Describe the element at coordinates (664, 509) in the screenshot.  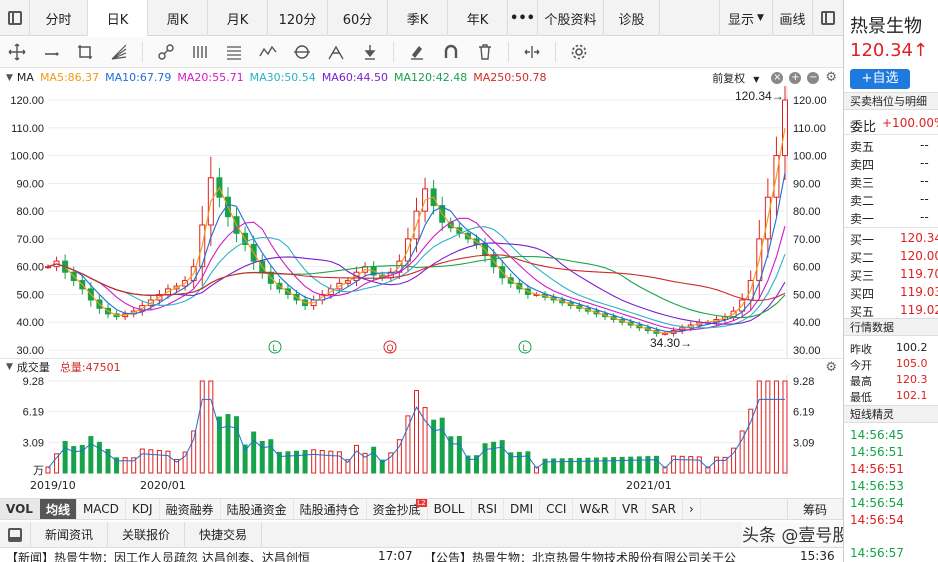
I see `indicator-sar: SAR` at that location.